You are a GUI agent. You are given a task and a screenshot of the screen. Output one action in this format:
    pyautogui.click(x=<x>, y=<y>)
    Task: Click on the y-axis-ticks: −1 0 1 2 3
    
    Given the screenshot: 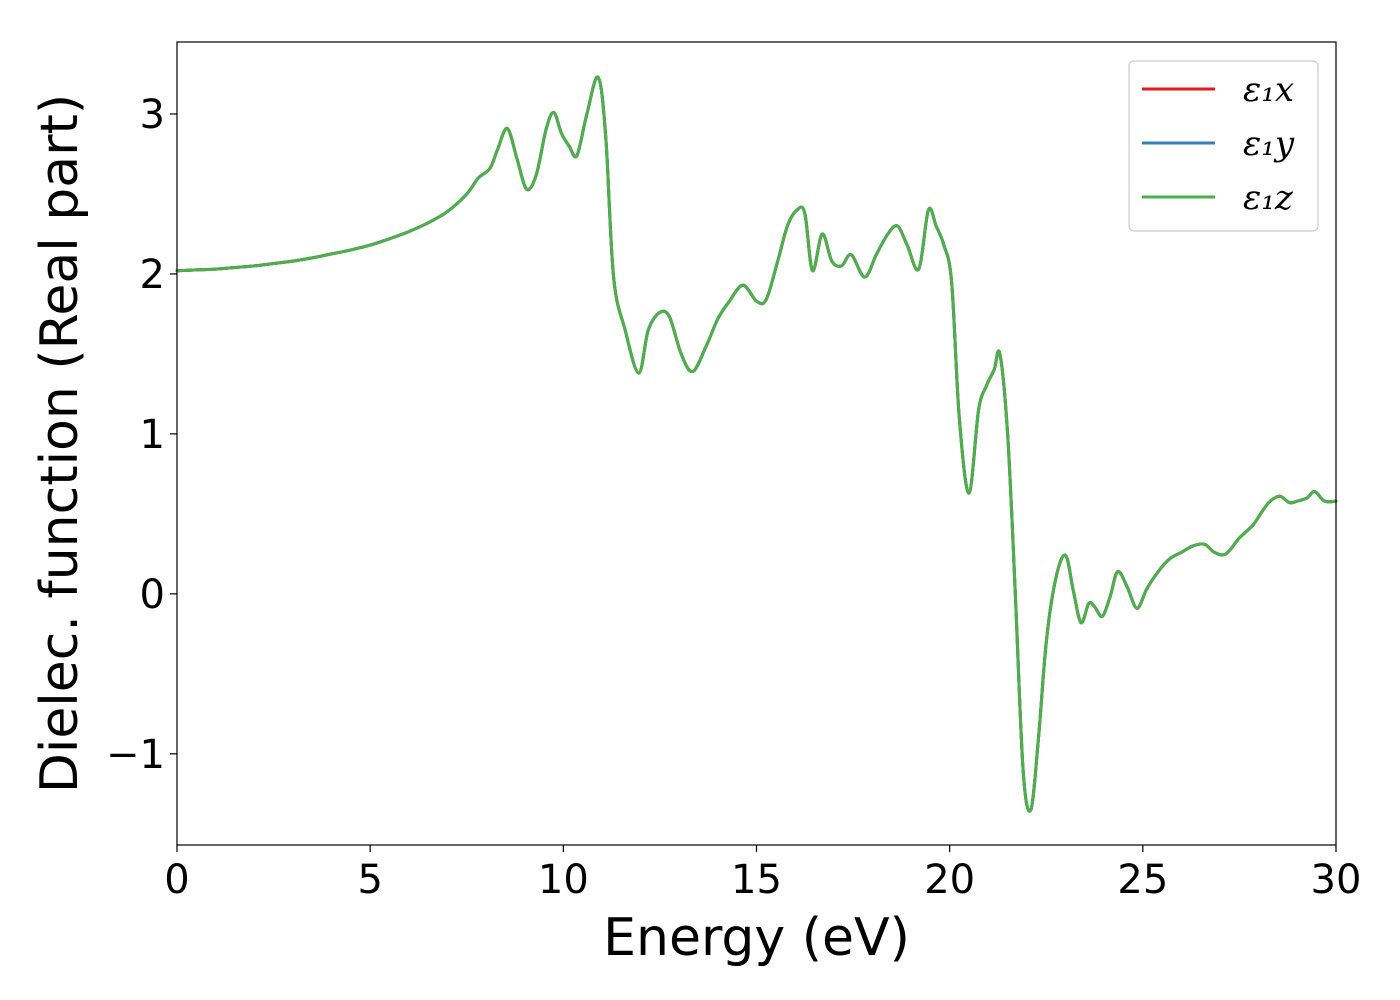 What is the action you would take?
    pyautogui.click(x=141, y=435)
    